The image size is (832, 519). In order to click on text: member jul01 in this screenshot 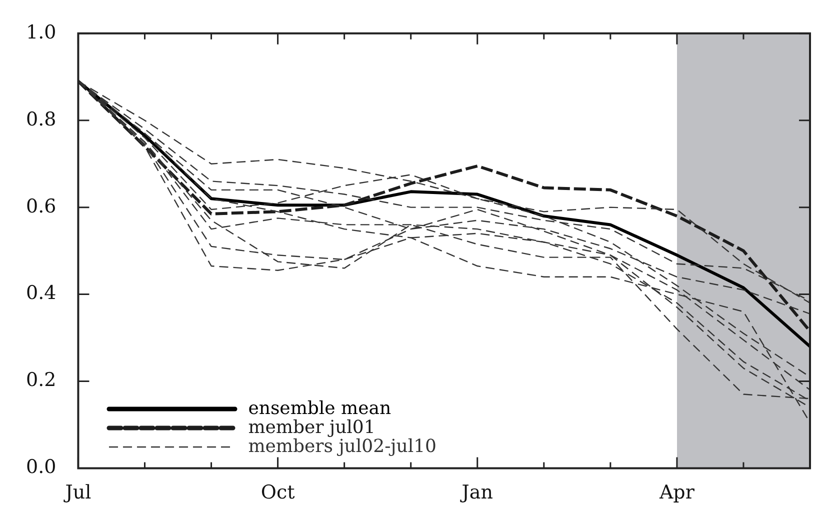, I will do `click(312, 427)`.